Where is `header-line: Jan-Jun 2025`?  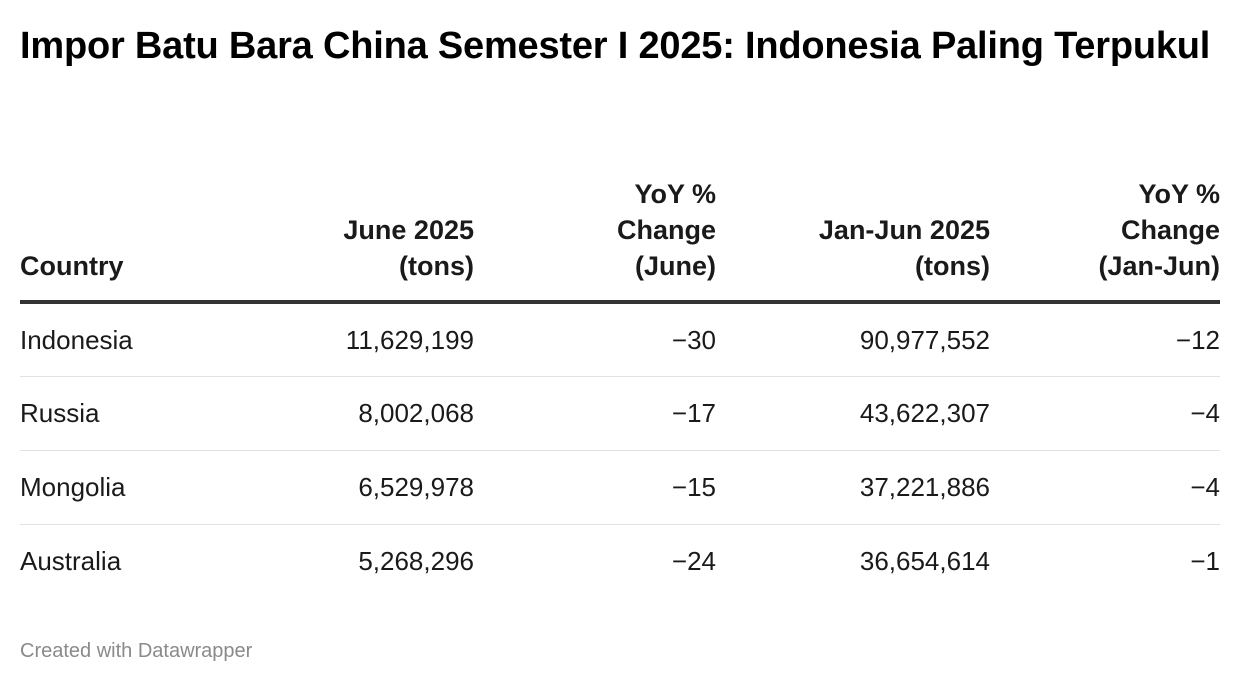
header-line: Jan-Jun 2025 is located at coordinates (904, 230).